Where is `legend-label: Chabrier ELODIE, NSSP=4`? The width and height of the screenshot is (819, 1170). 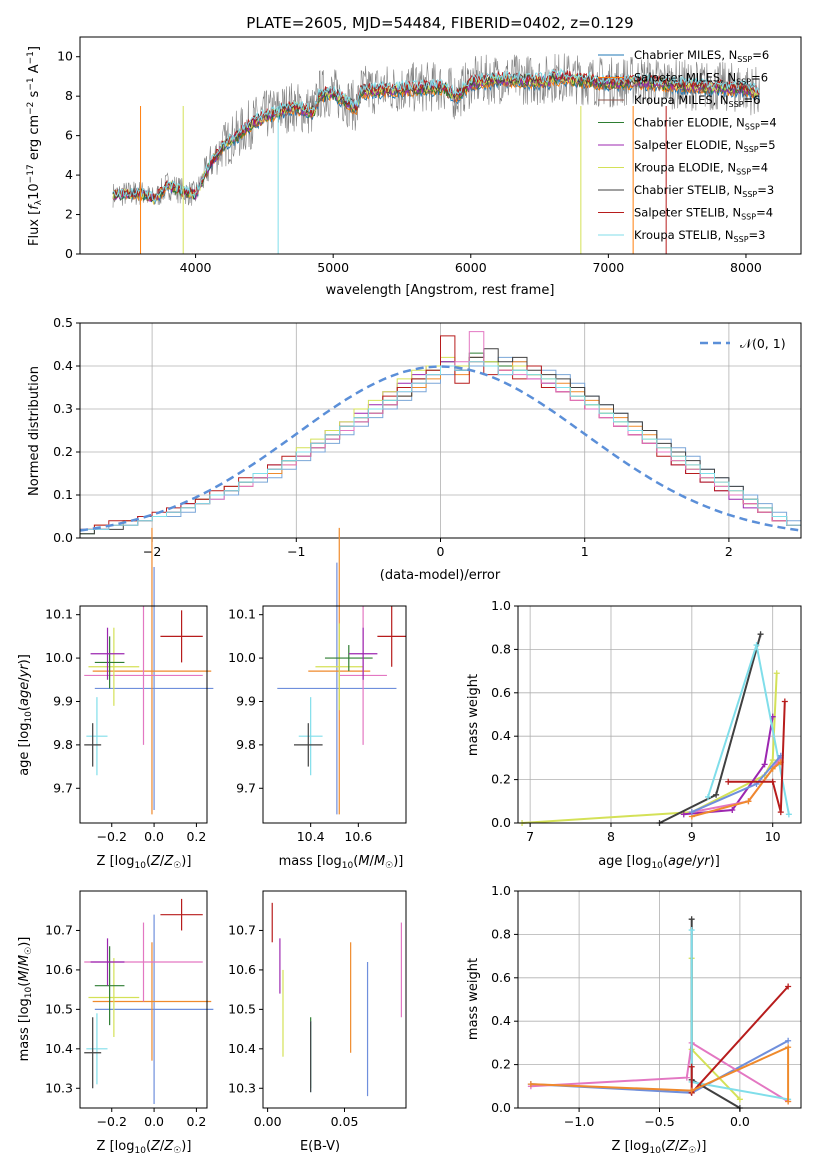
legend-label: Chabrier ELODIE, NSSP=4 is located at coordinates (705, 124).